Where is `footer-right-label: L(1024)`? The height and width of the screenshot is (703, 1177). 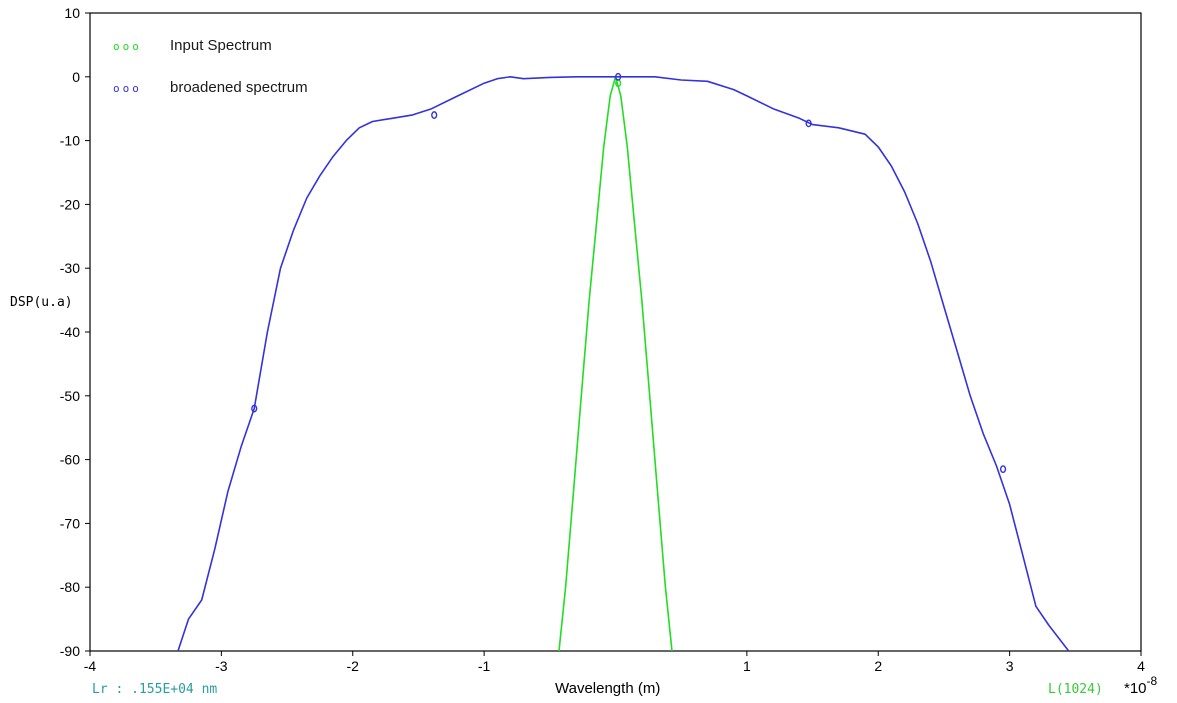 footer-right-label: L(1024) is located at coordinates (1075, 689).